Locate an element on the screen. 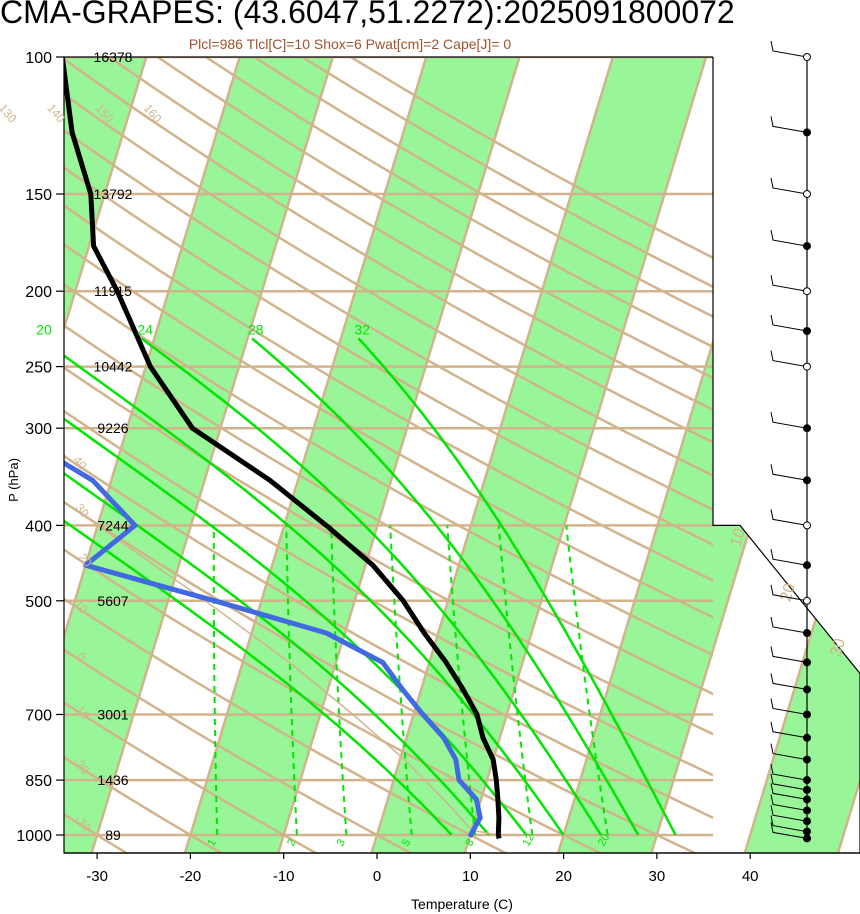  y-tick-label: 100 is located at coordinates (38, 58).